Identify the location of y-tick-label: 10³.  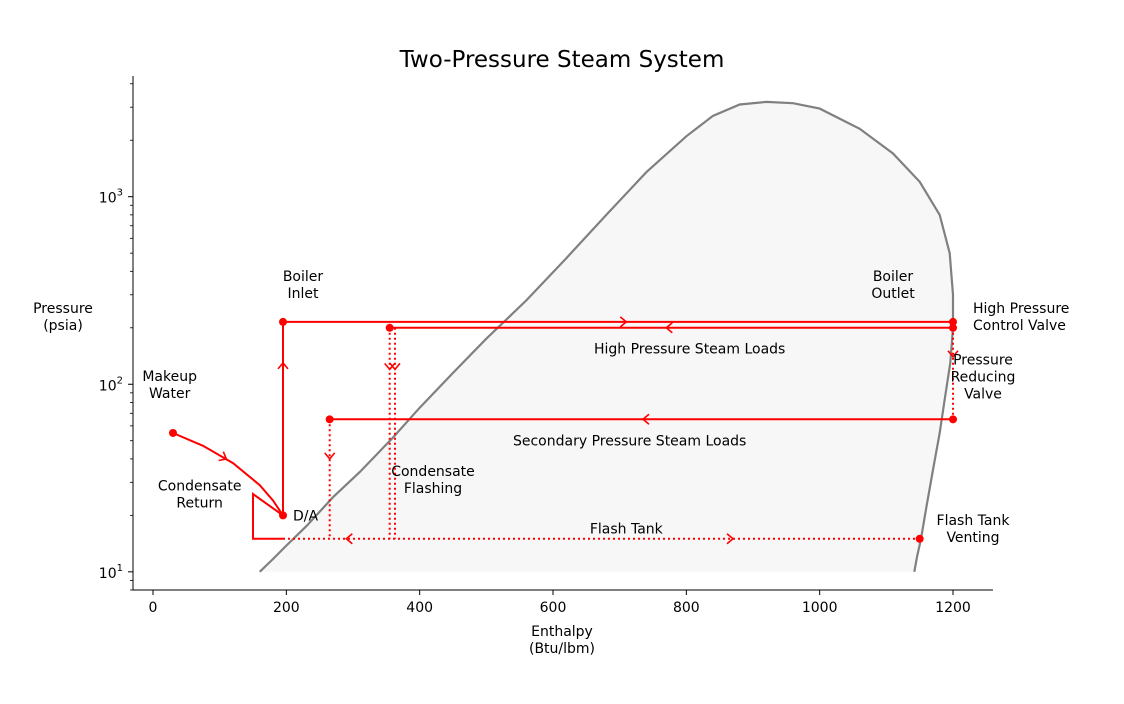
(111, 197).